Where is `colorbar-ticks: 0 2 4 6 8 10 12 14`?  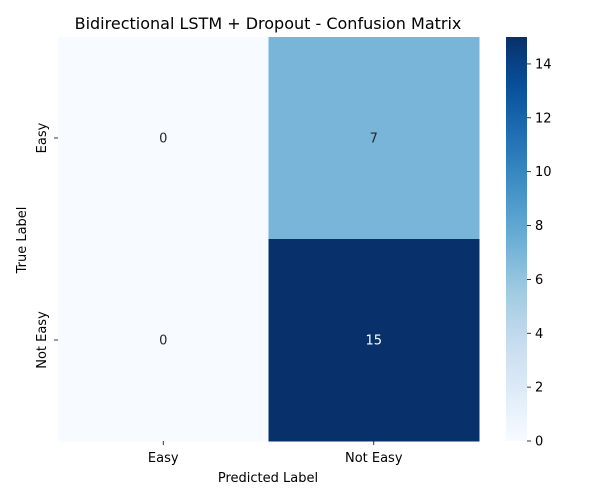 colorbar-ticks: 0 2 4 6 8 10 12 14 is located at coordinates (539, 253).